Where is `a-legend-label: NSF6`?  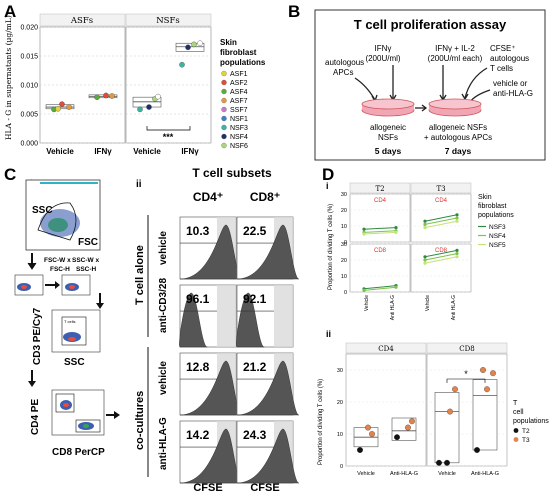 a-legend-label: NSF6 is located at coordinates (239, 146).